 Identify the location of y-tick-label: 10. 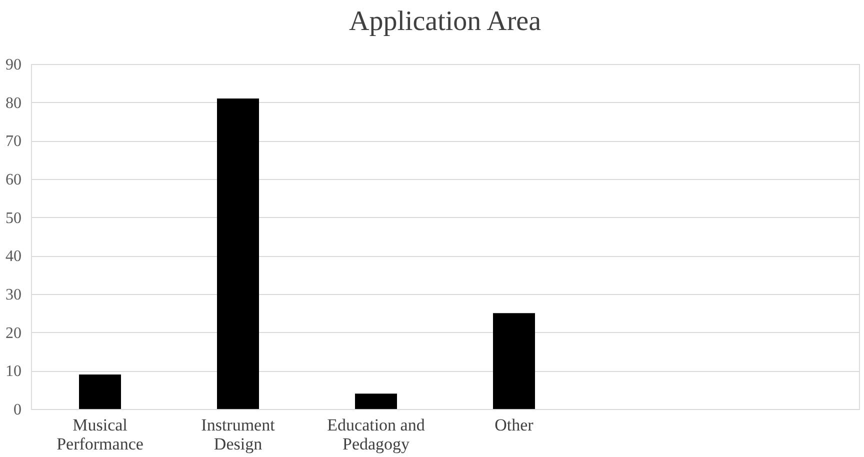
(14, 371).